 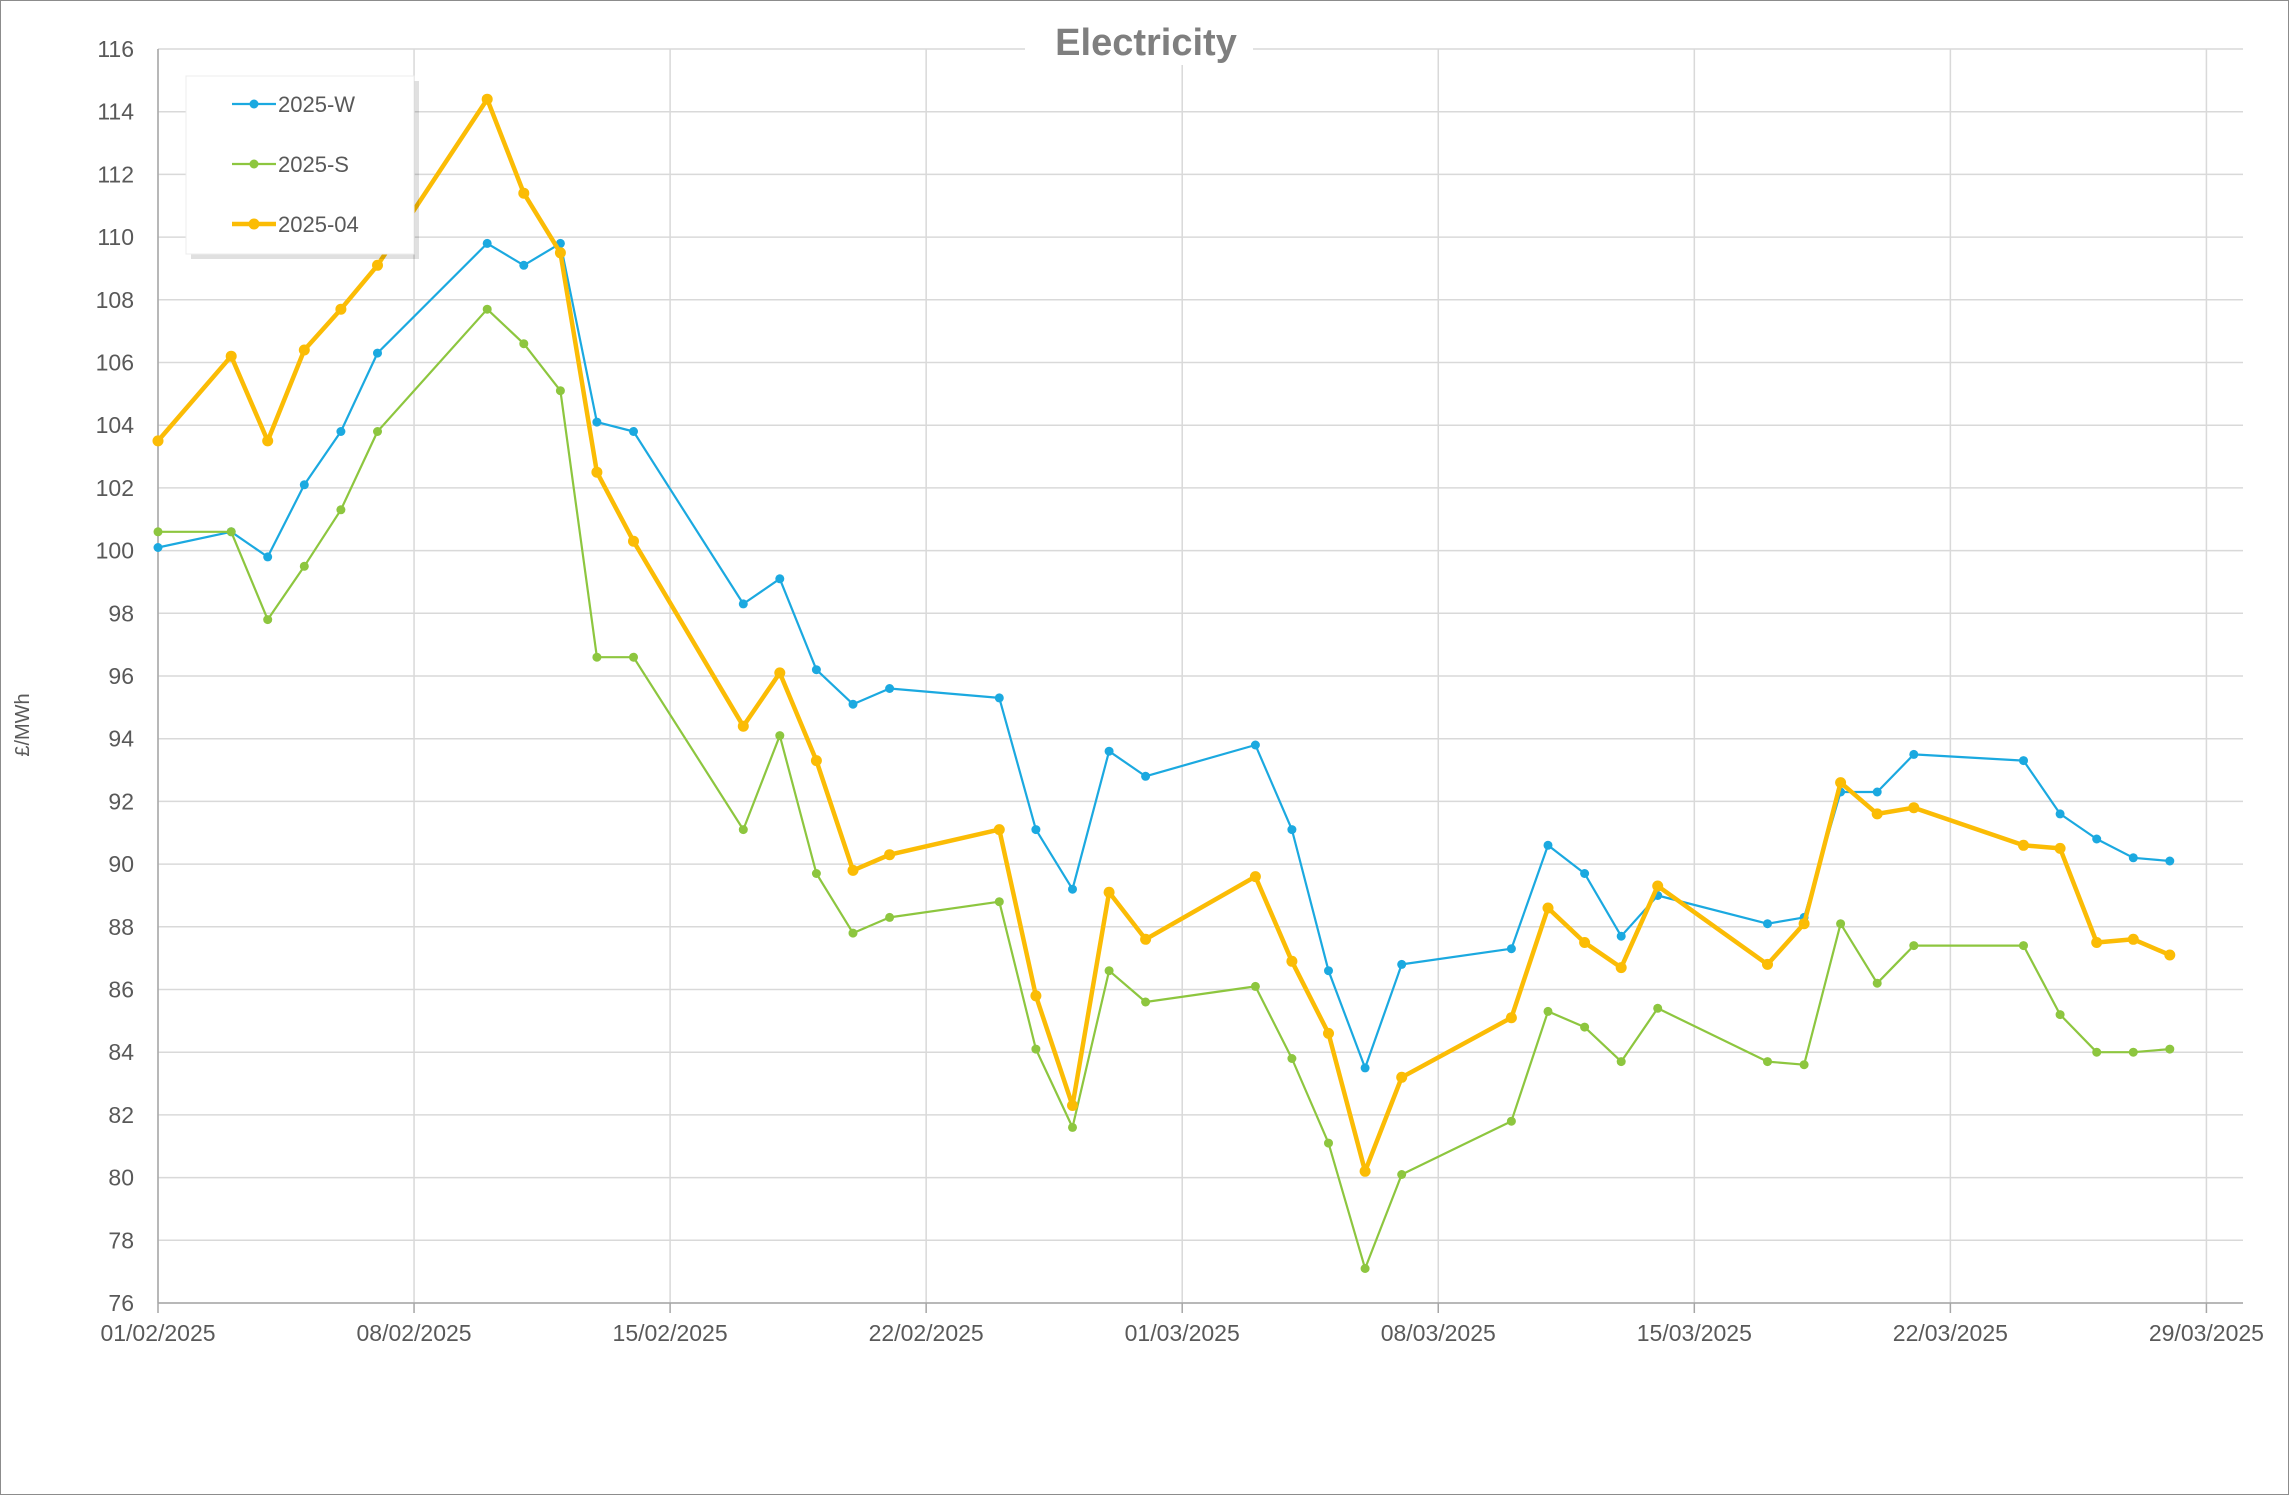 What do you see at coordinates (115, 488) in the screenshot?
I see `y-tick-label: 102` at bounding box center [115, 488].